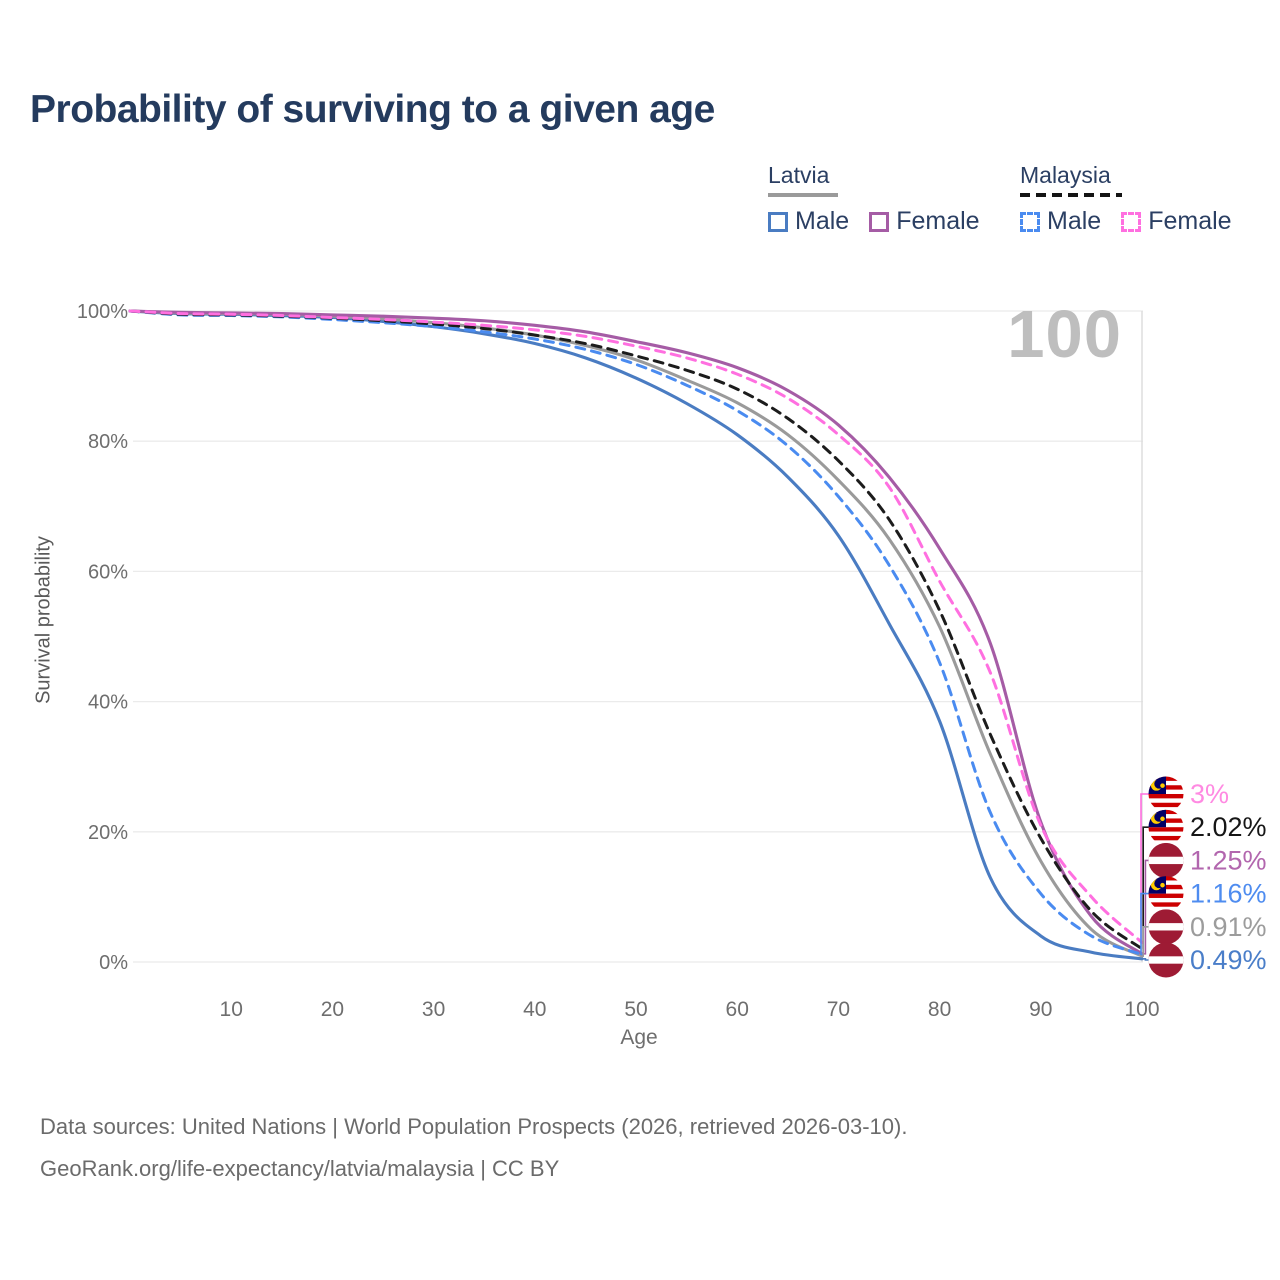  Describe the element at coordinates (1228, 960) in the screenshot. I see `end-value-label-latvia_male: 0.49%` at that location.